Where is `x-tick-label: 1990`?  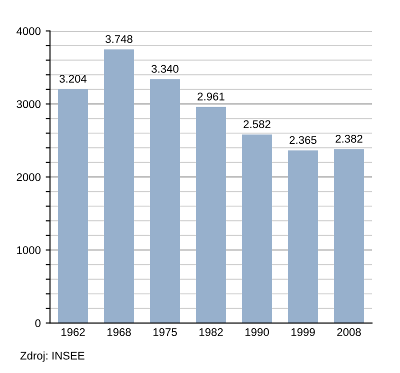 x-tick-label: 1990 is located at coordinates (257, 332).